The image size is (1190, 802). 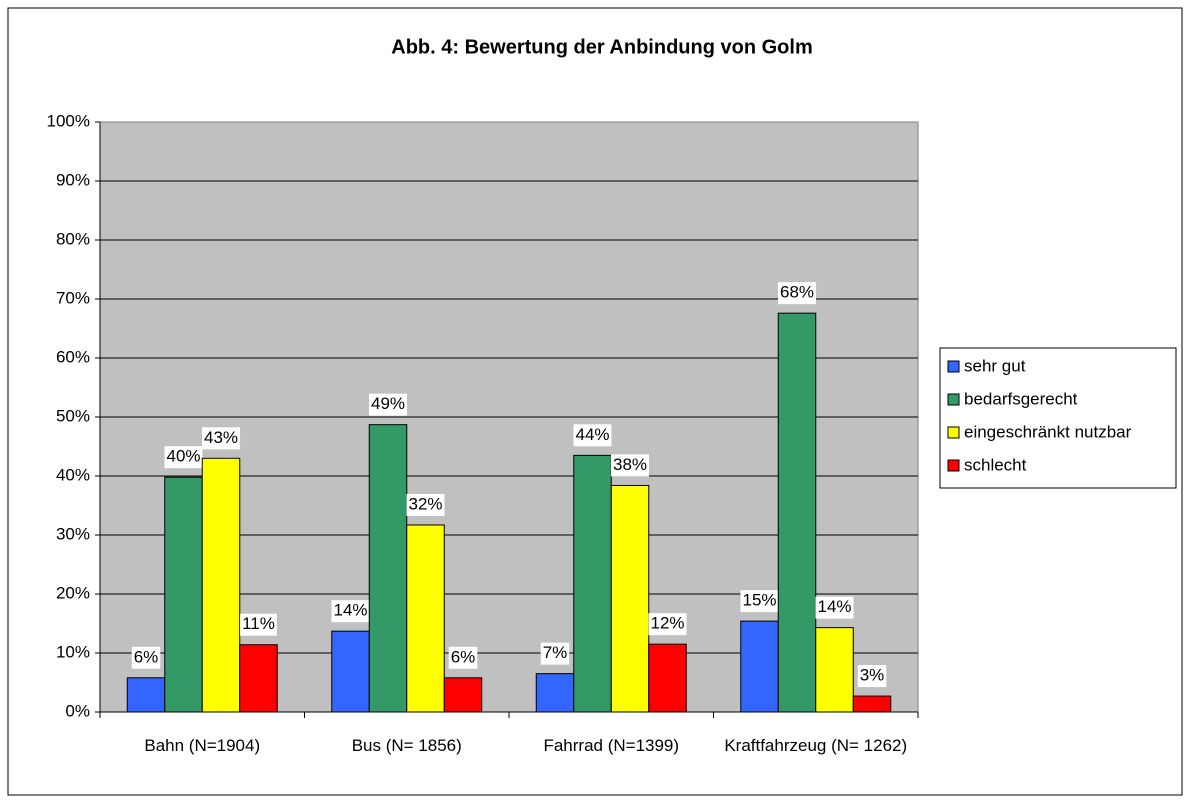 I want to click on legend-label: sehr gut, so click(x=995, y=365).